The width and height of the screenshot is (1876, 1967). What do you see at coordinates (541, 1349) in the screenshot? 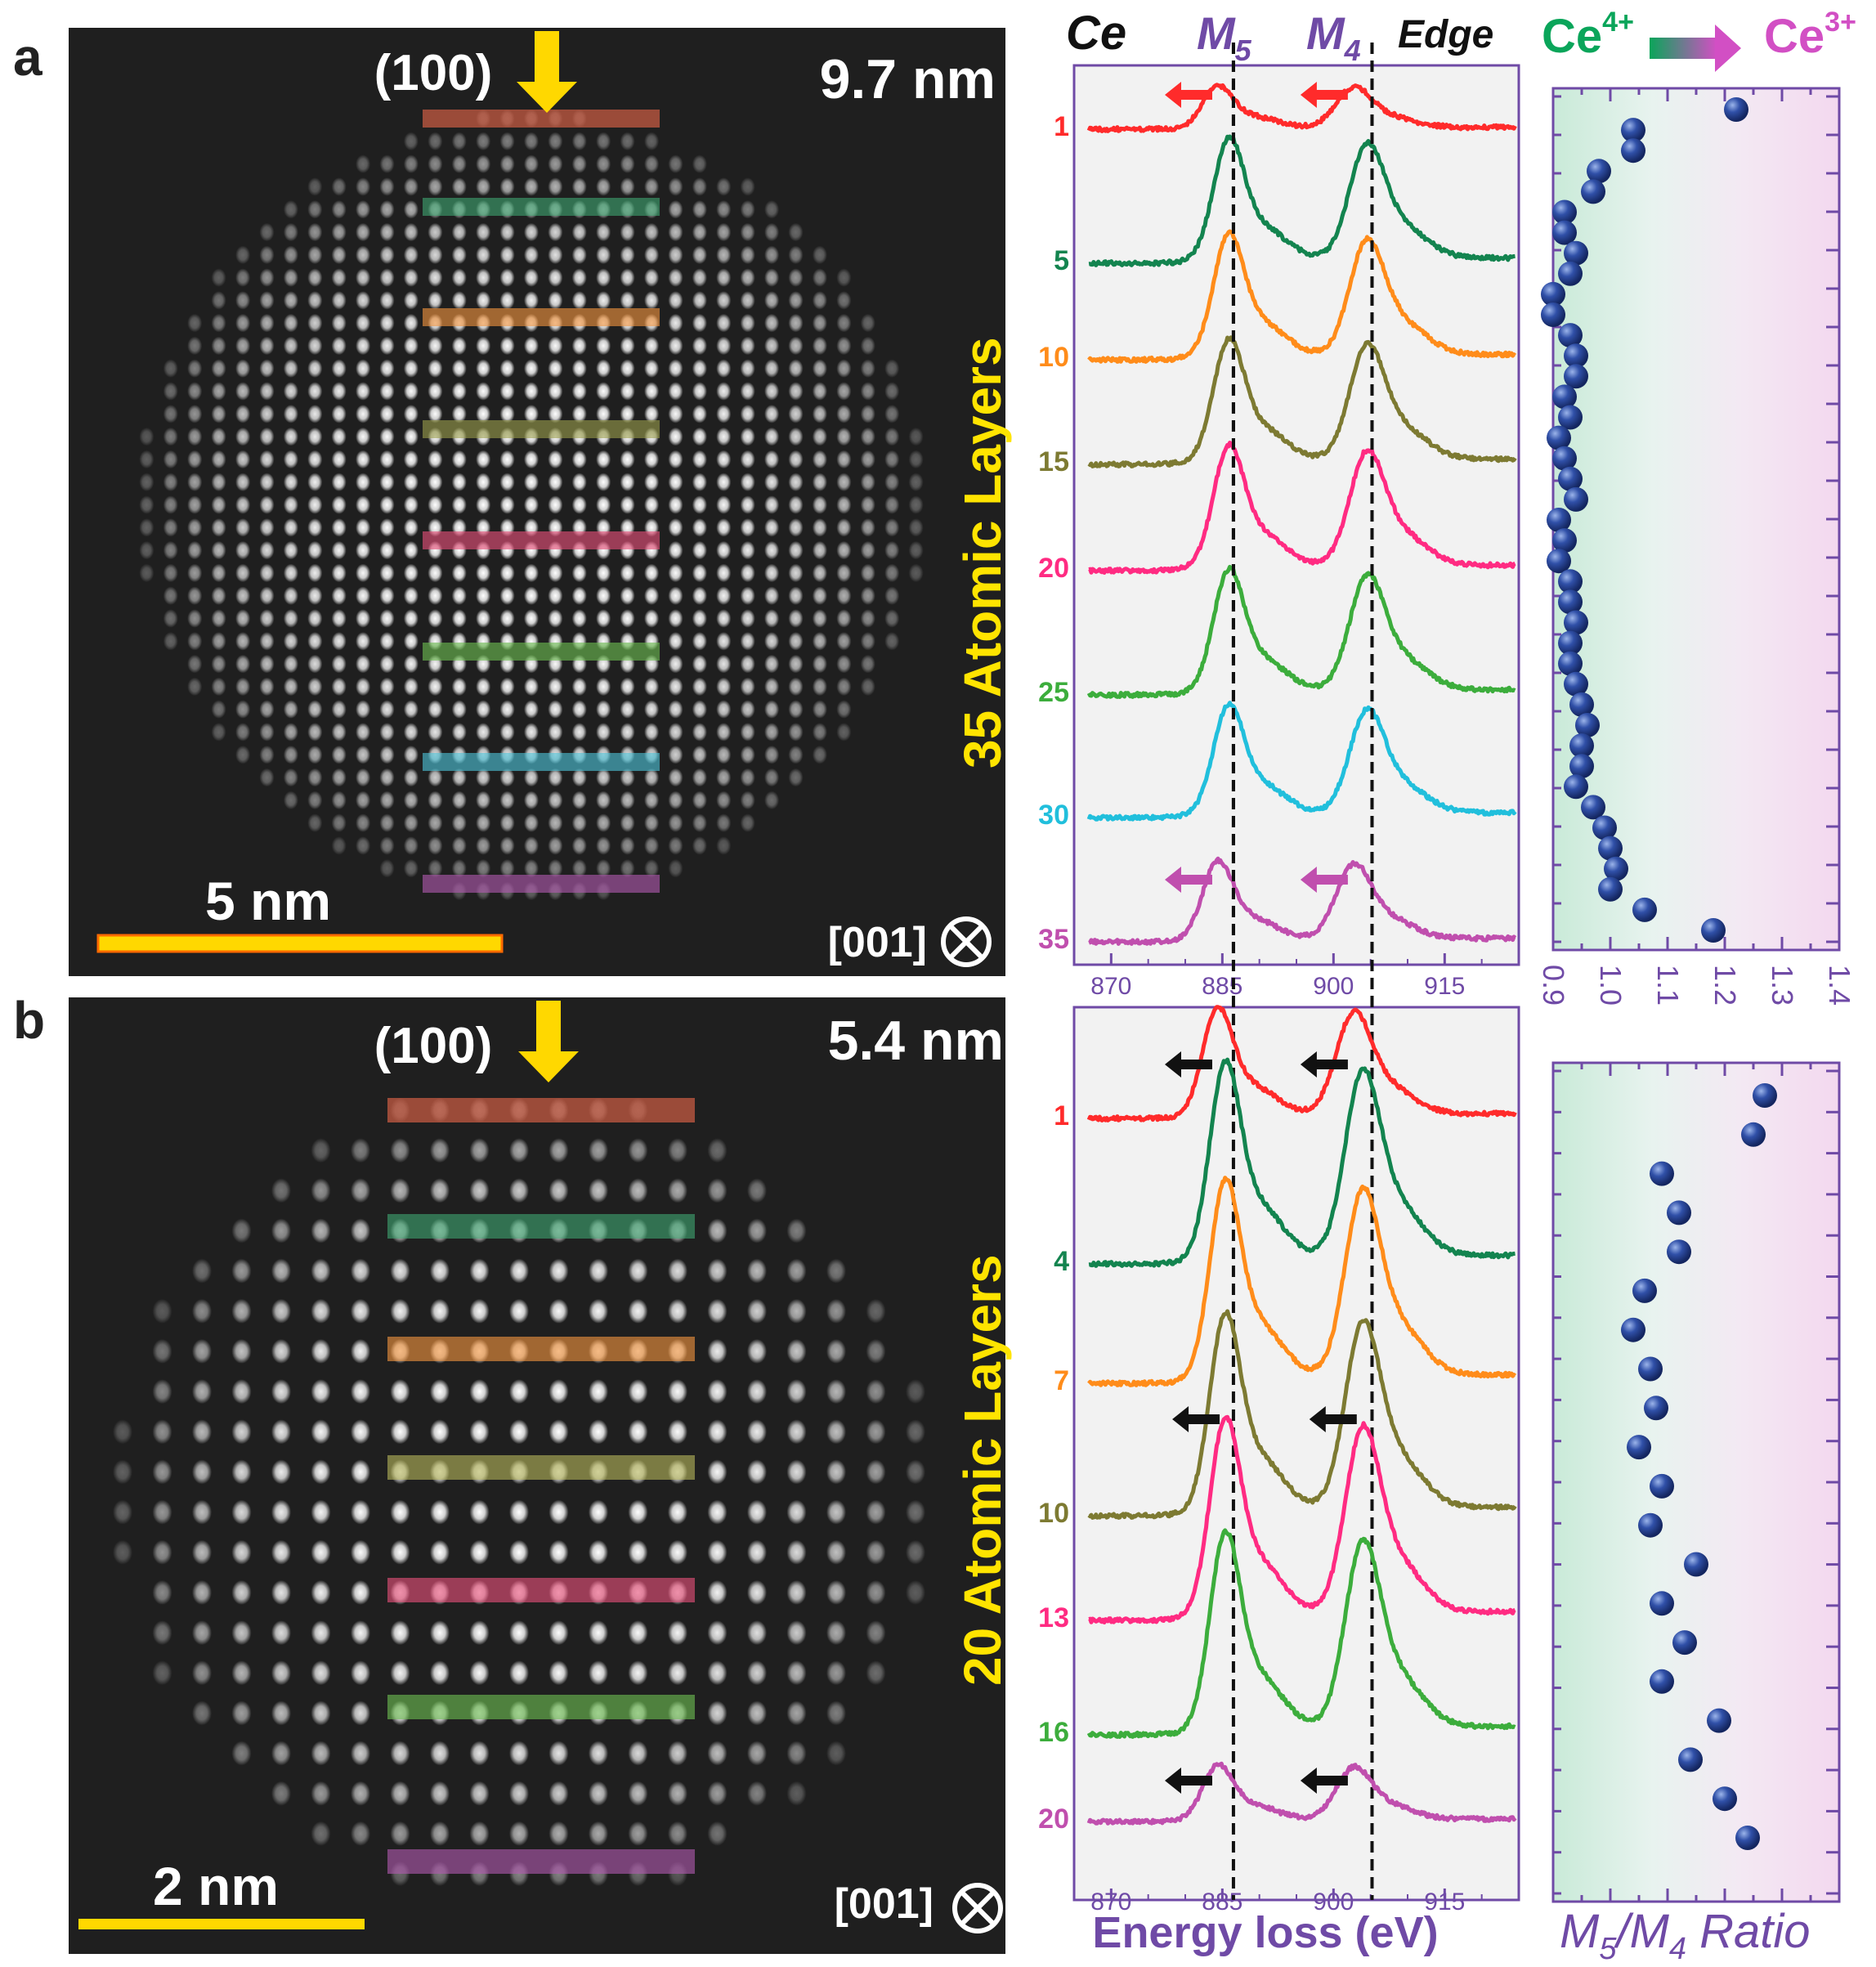
I see `layer-highlight` at bounding box center [541, 1349].